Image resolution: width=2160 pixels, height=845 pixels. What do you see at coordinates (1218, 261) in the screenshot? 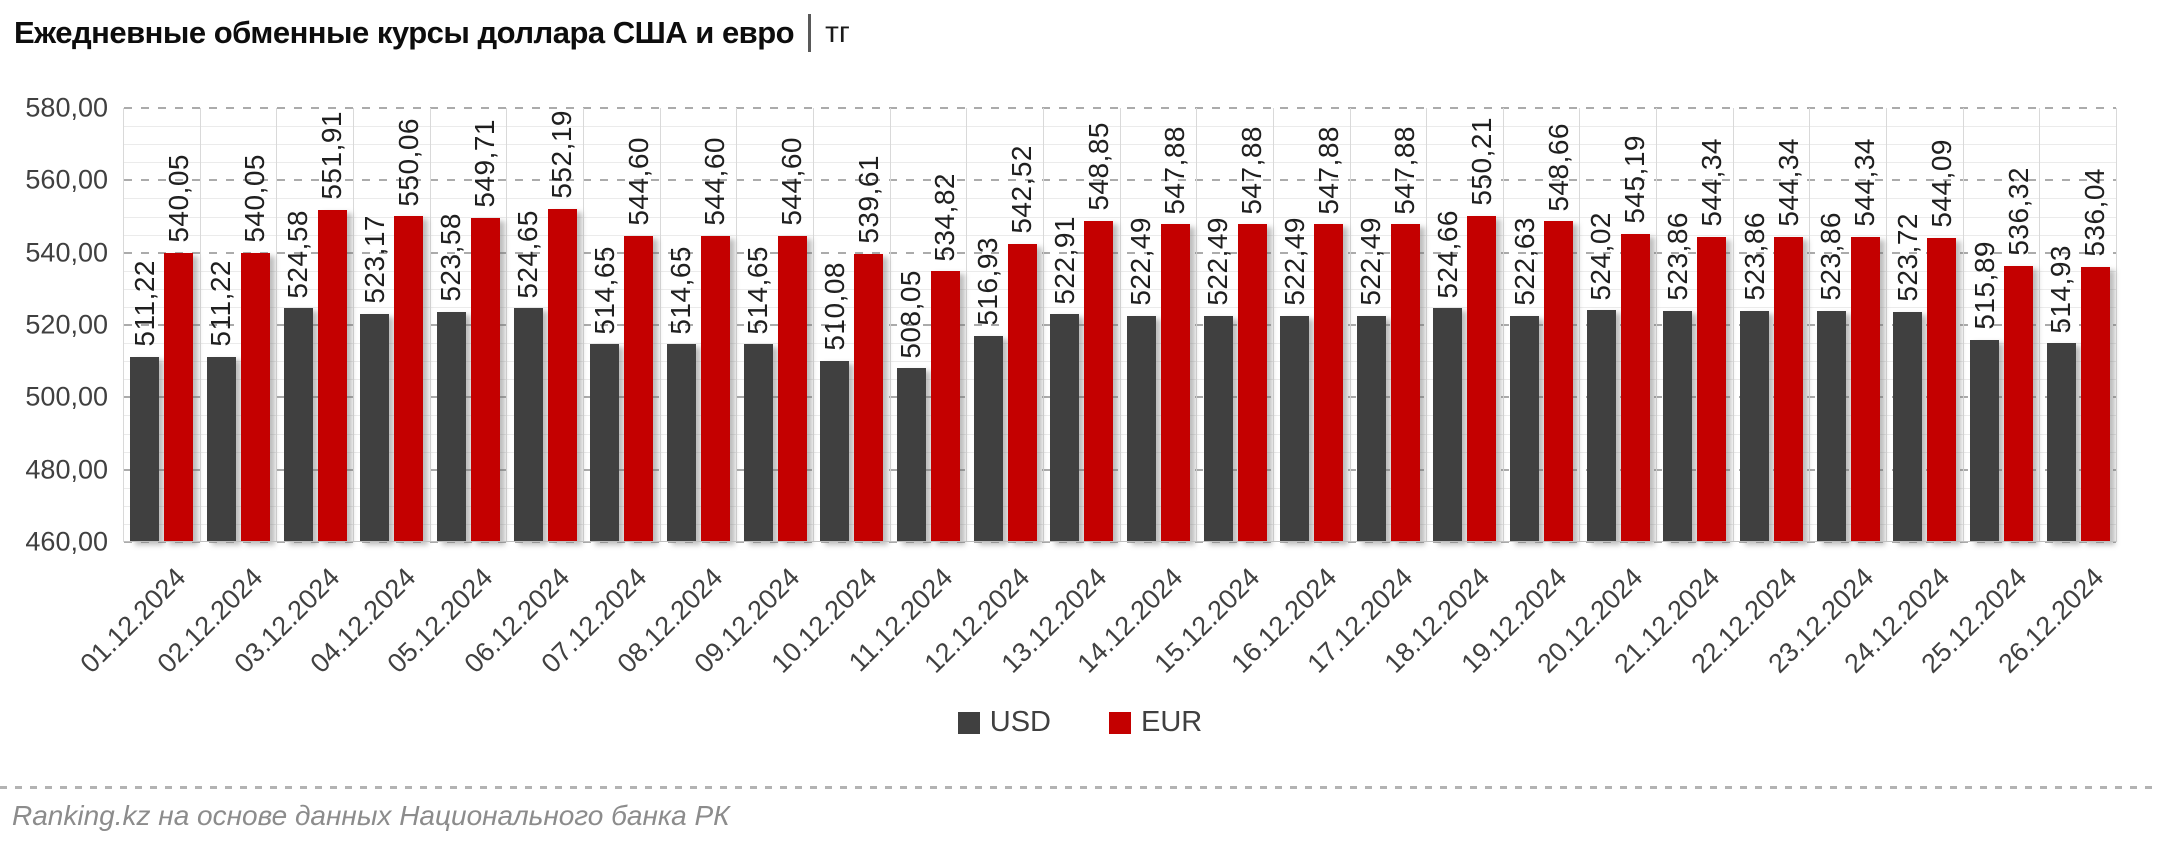
I see `usd-value-label: 522,49` at bounding box center [1218, 261].